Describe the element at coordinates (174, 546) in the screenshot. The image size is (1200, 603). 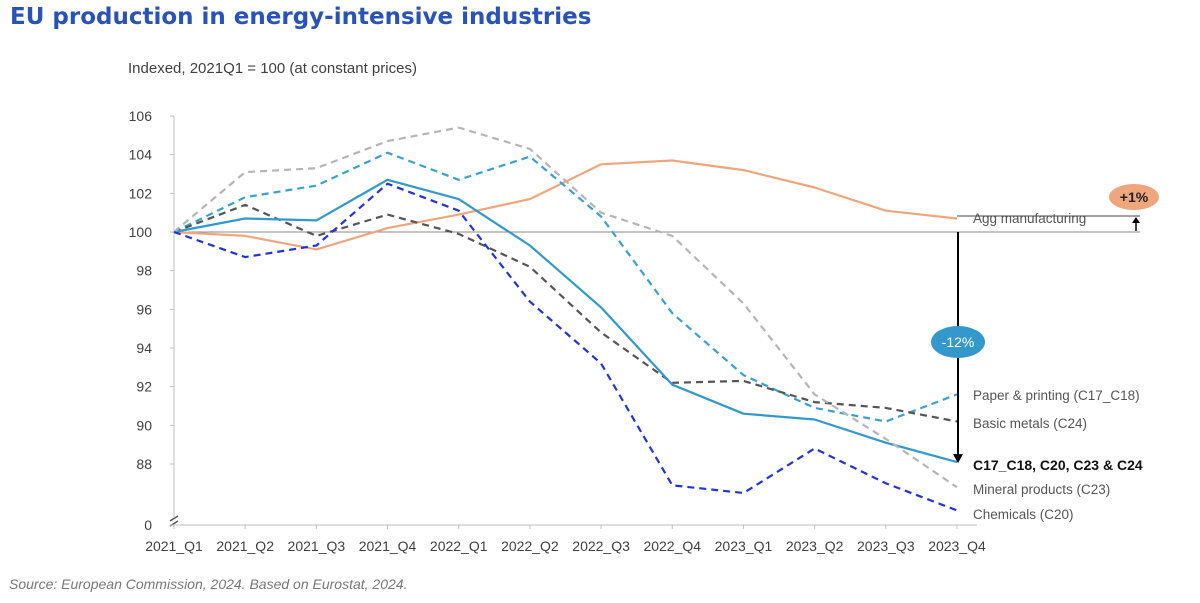
I see `x-tick-label: 2021_Q1` at that location.